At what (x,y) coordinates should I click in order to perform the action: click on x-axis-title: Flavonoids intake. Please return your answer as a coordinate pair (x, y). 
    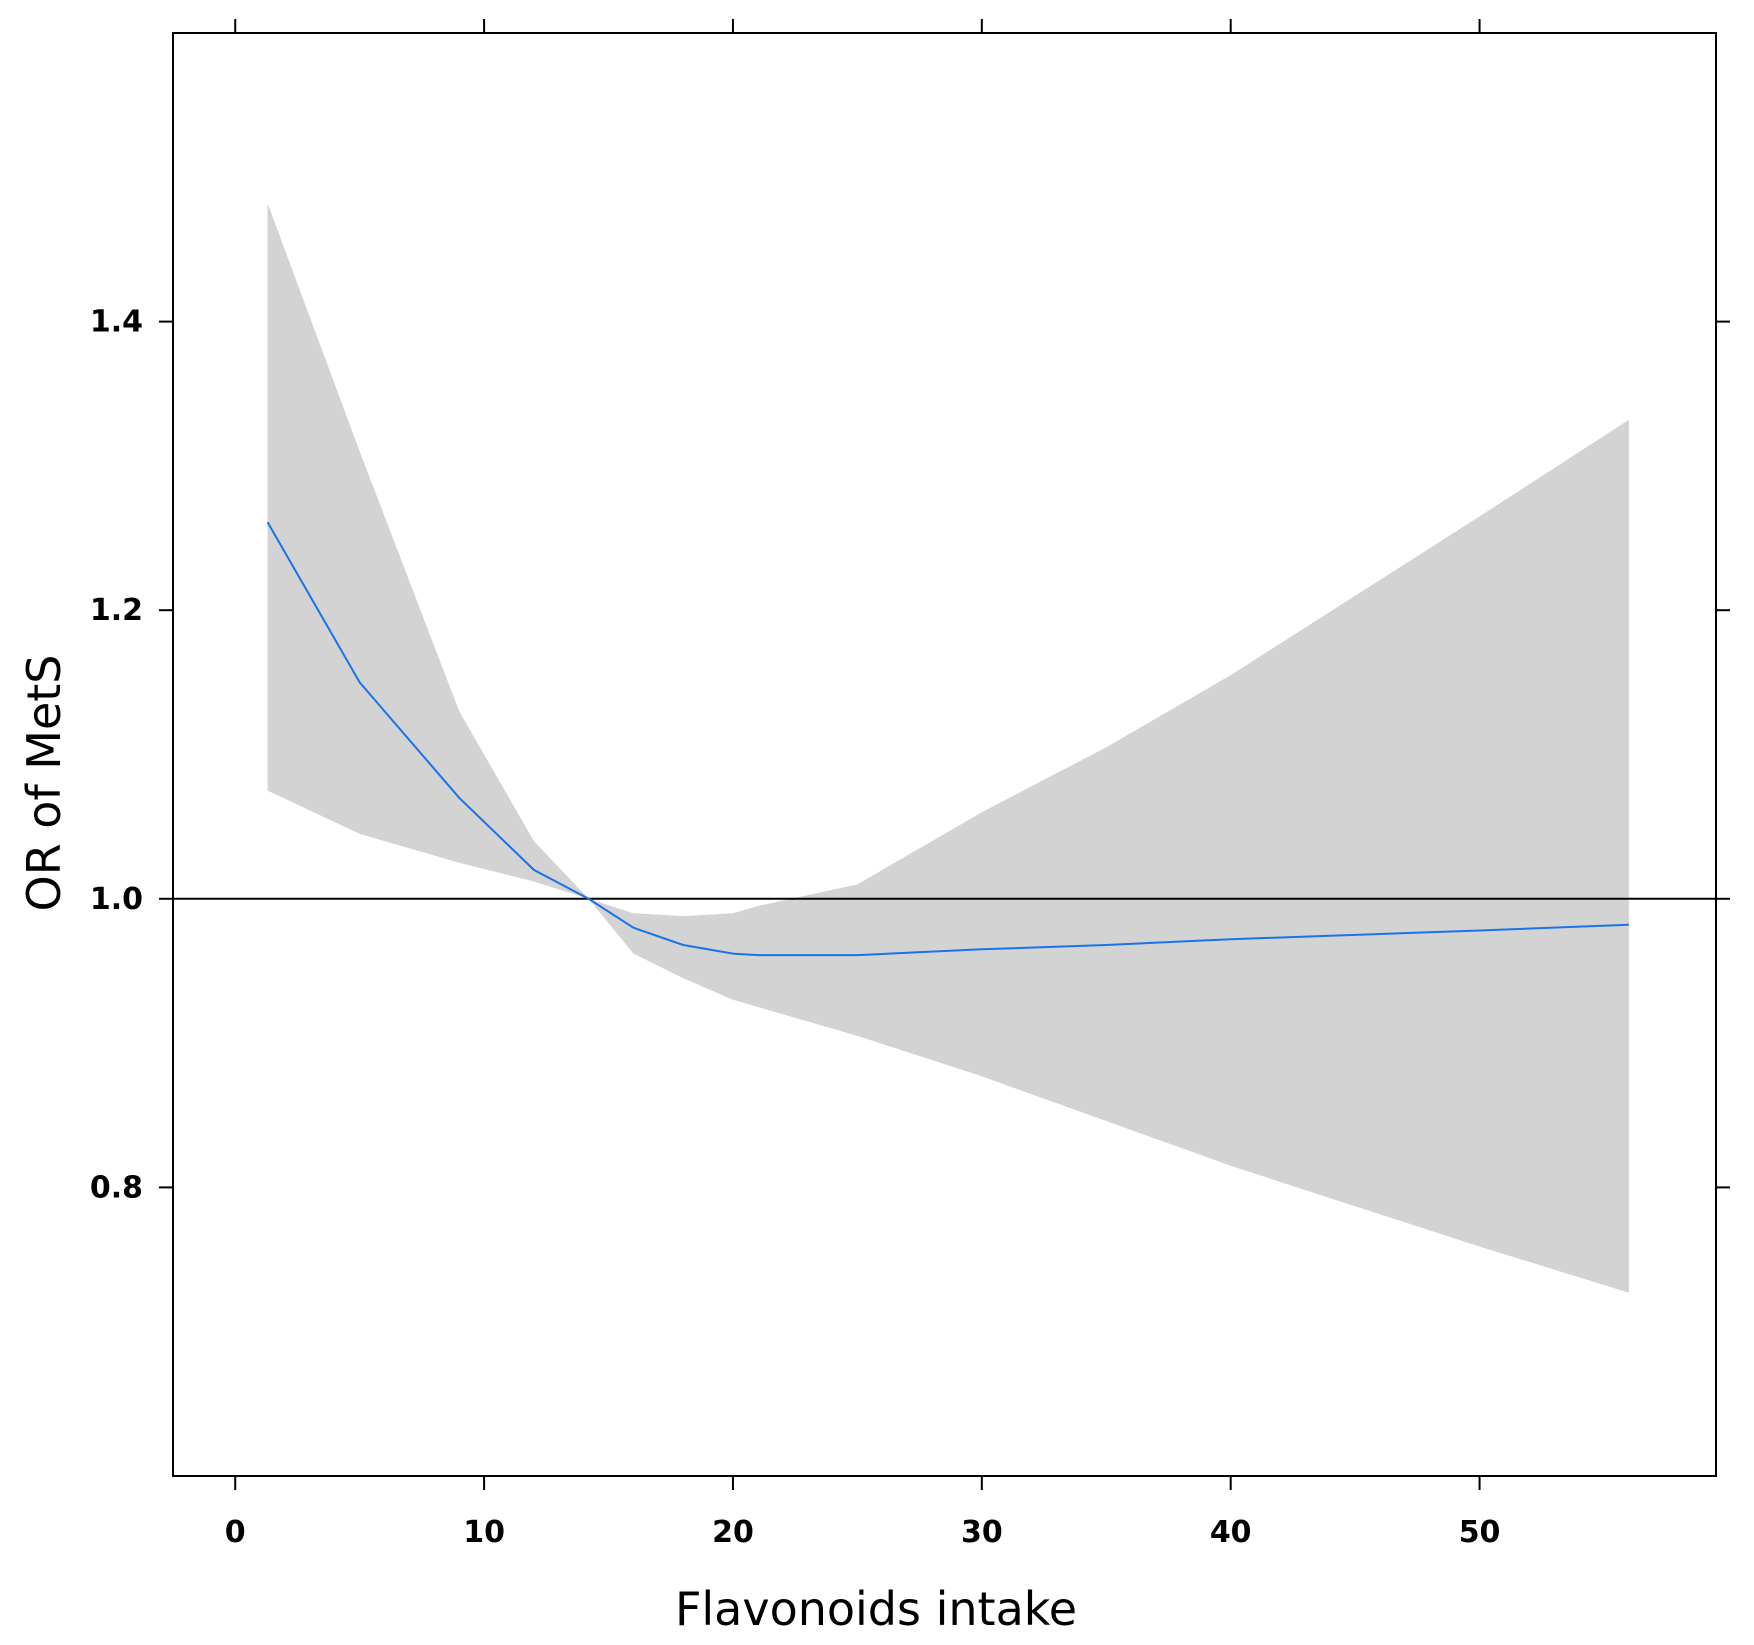
    Looking at the image, I should click on (876, 1609).